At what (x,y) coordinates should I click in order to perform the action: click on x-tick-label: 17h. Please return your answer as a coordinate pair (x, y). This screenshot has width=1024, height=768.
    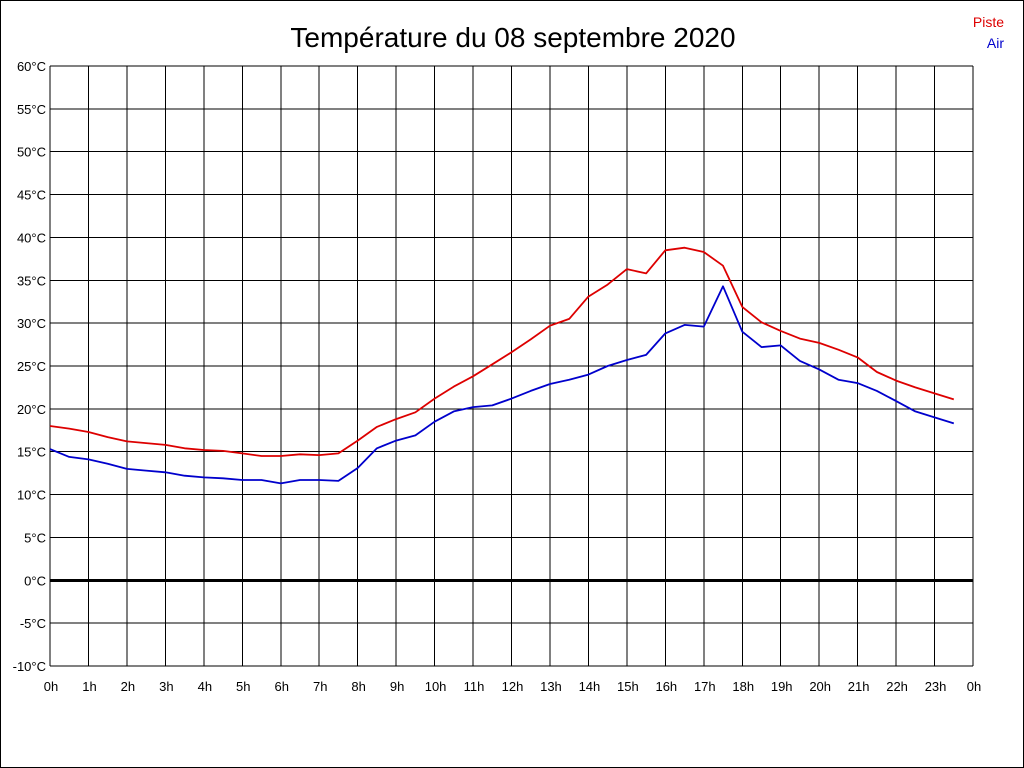
    Looking at the image, I should click on (705, 686).